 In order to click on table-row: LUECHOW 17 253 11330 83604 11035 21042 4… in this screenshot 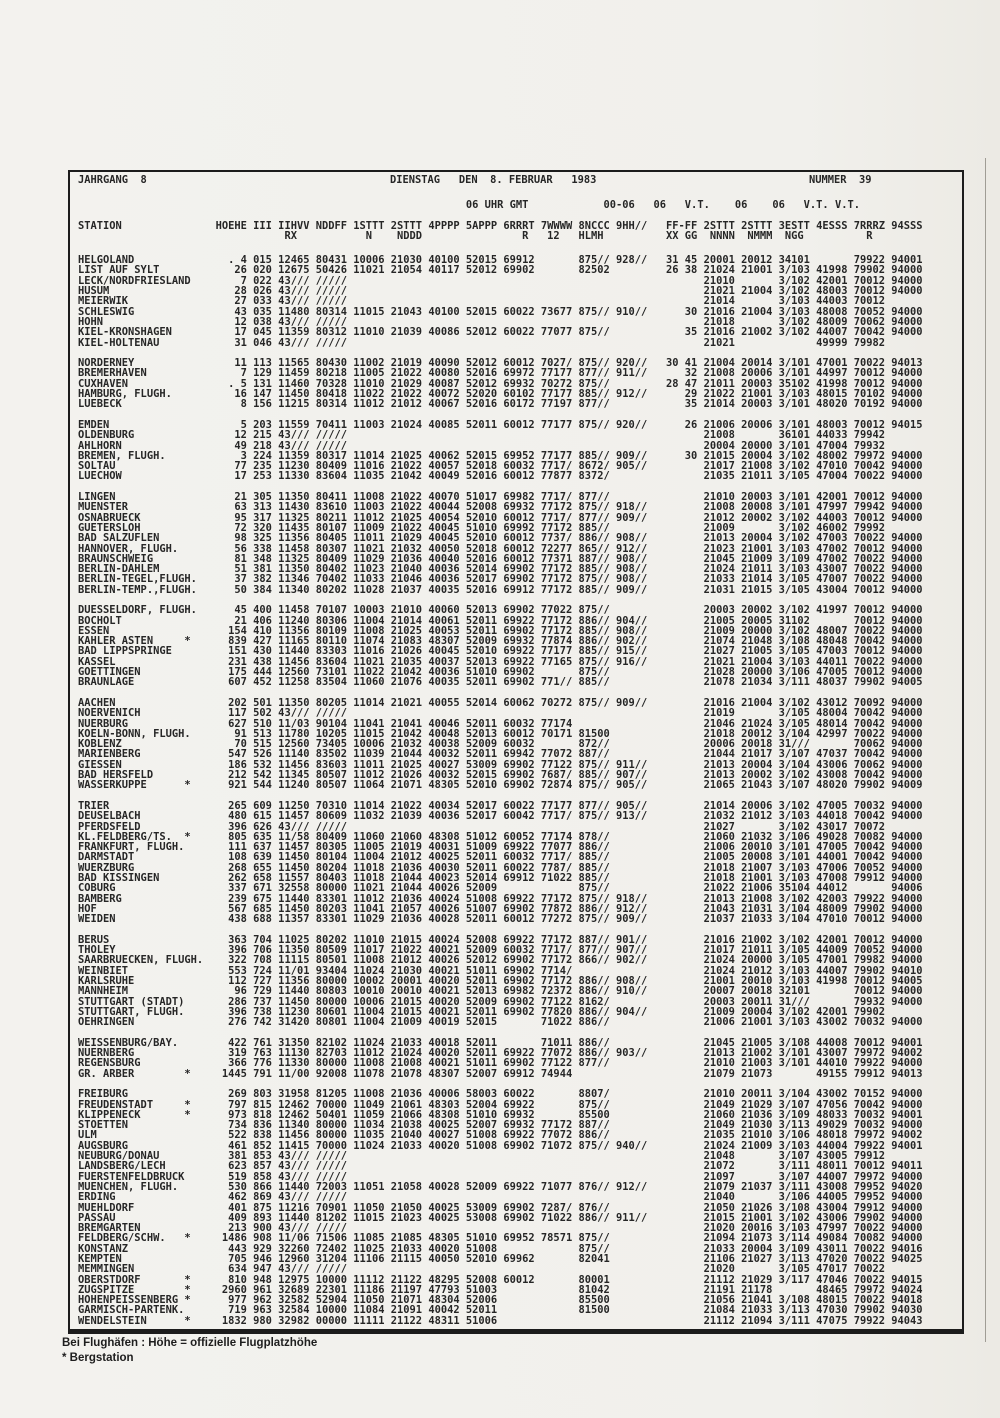, I will do `click(500, 476)`.